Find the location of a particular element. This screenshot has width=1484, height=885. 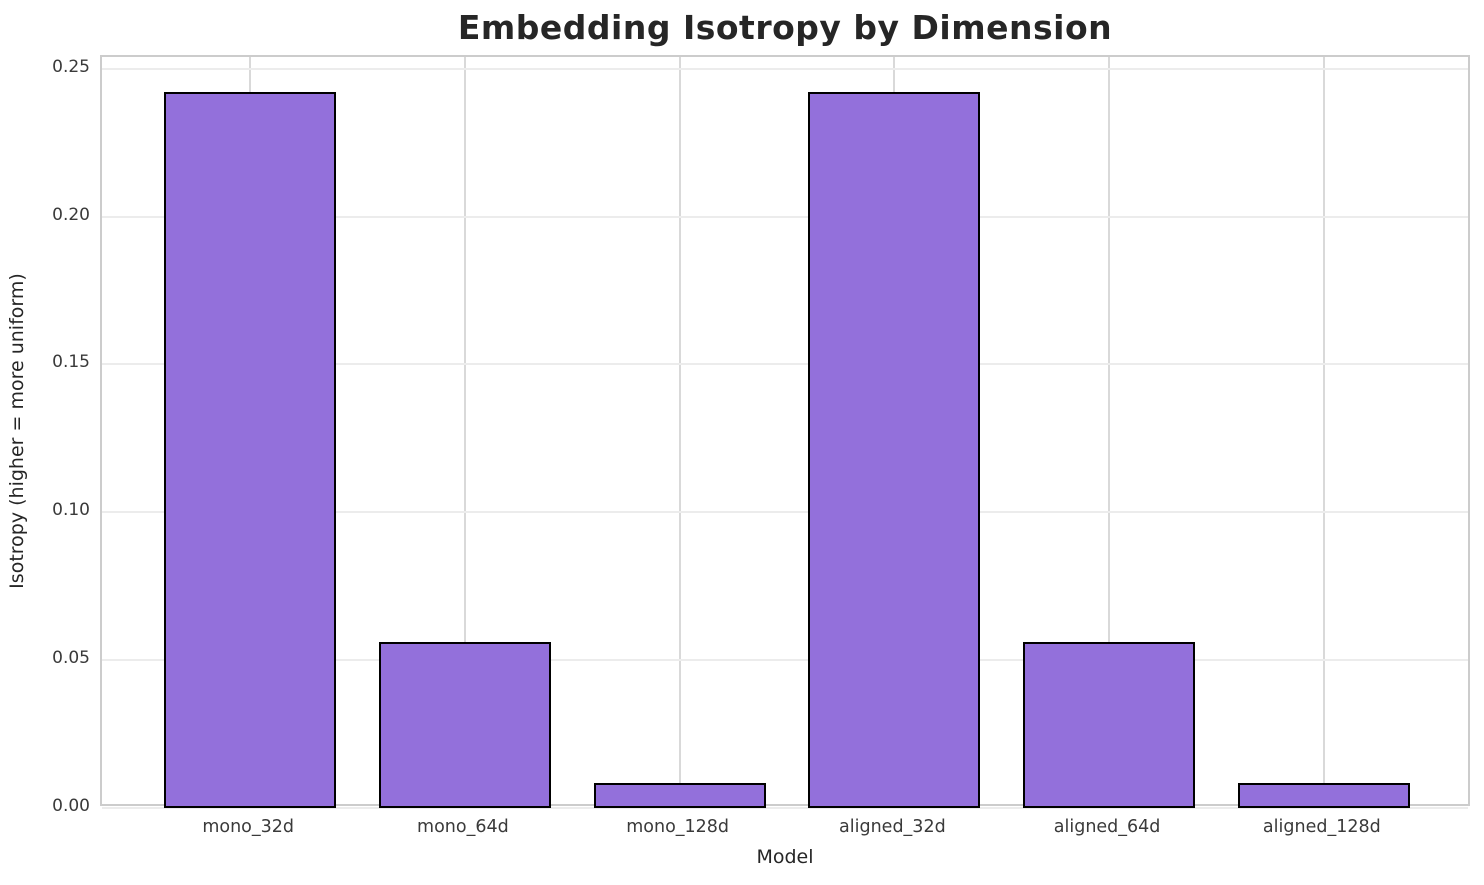

bar-mono_128d is located at coordinates (679, 795).